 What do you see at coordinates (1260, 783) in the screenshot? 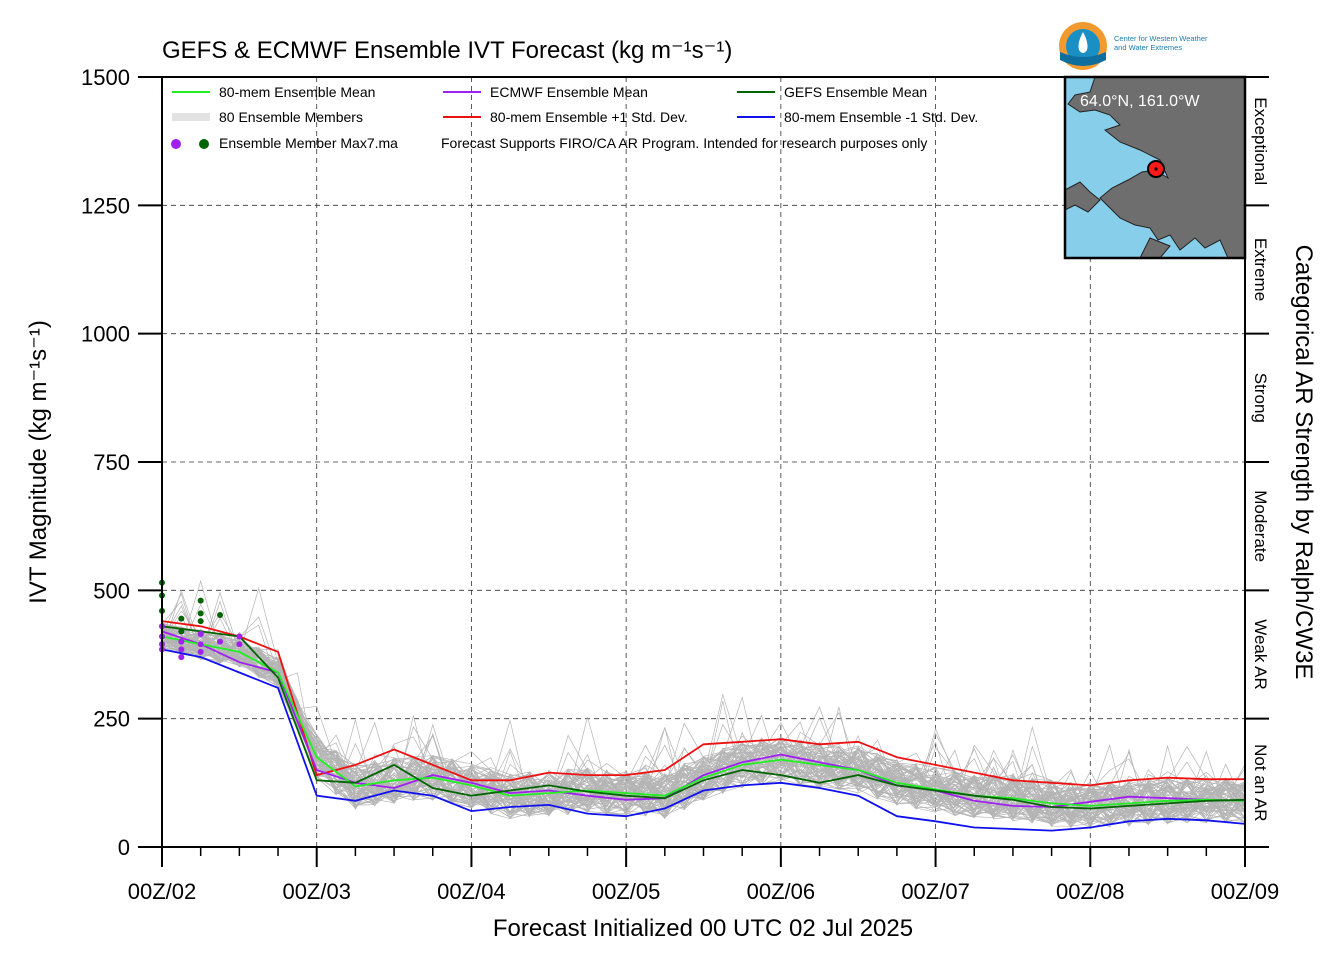
I see `category-label: Not an AR` at bounding box center [1260, 783].